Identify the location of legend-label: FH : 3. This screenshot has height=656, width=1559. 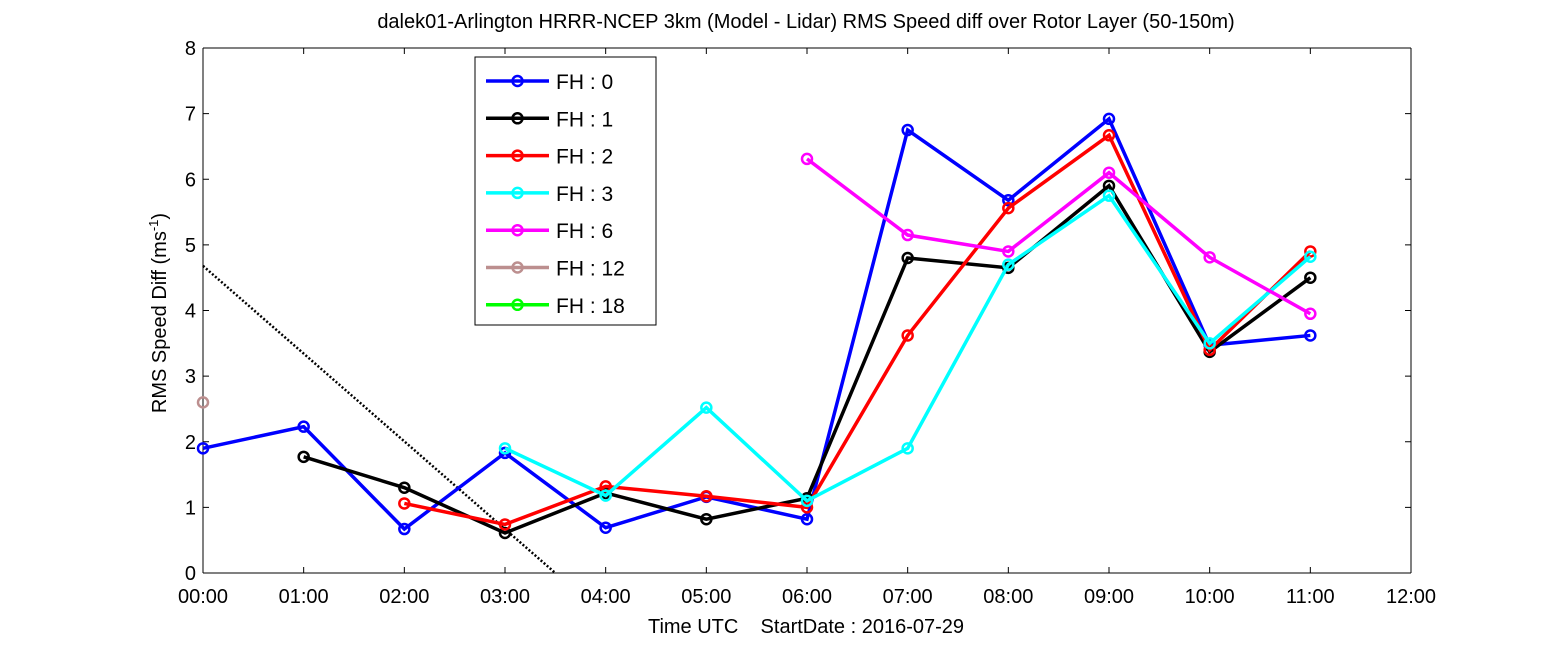
(584, 194).